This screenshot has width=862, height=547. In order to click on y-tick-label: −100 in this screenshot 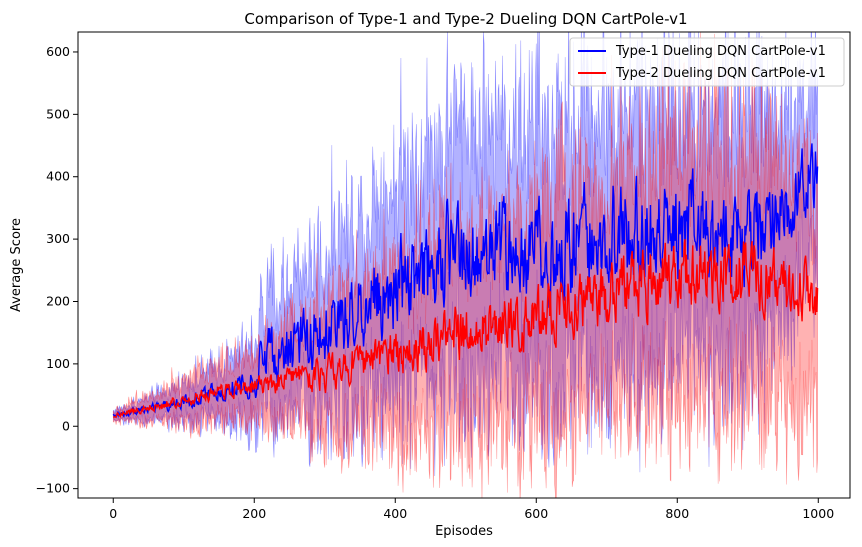, I will do `click(53, 488)`.